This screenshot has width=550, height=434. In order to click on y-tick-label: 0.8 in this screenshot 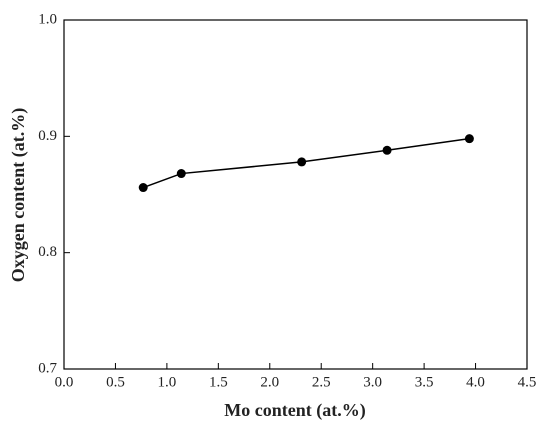, I will do `click(47, 252)`.